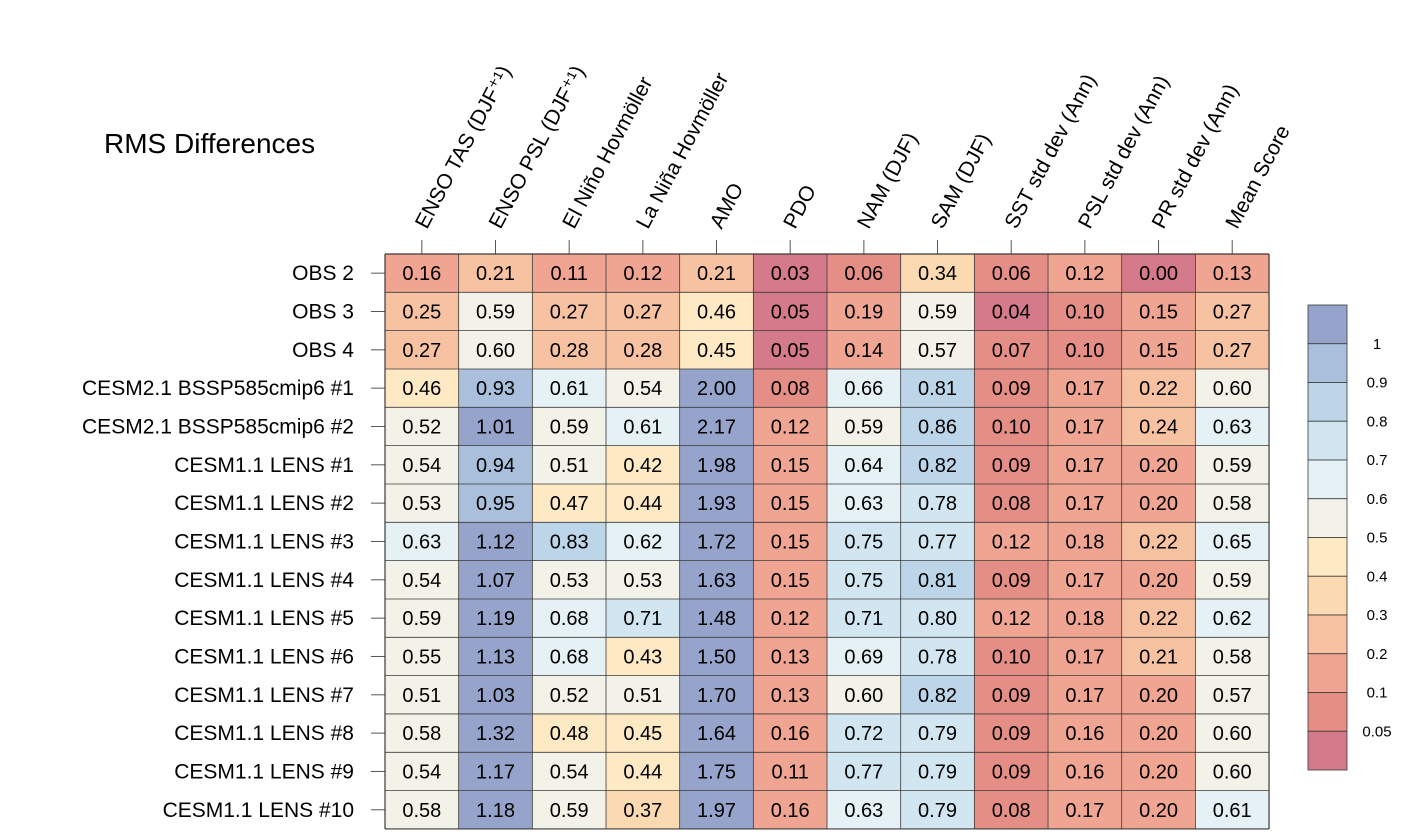 The image size is (1419, 839). I want to click on cell-value: 0.46, so click(716, 312).